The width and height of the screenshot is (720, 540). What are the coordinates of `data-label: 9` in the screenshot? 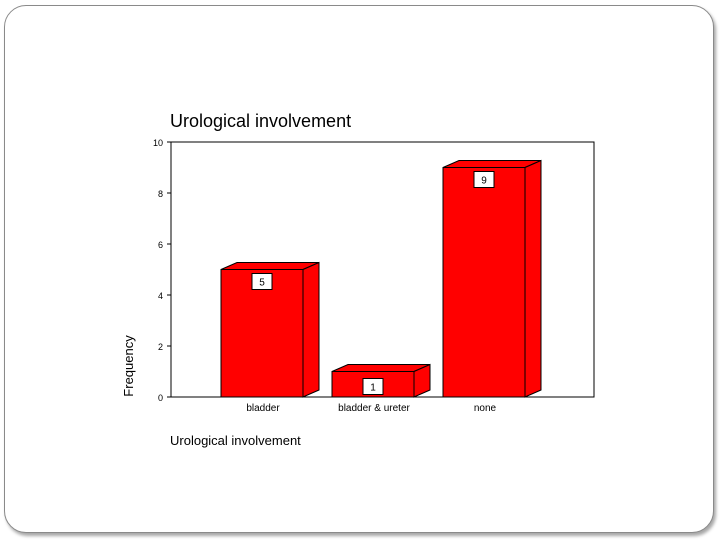 It's located at (484, 181).